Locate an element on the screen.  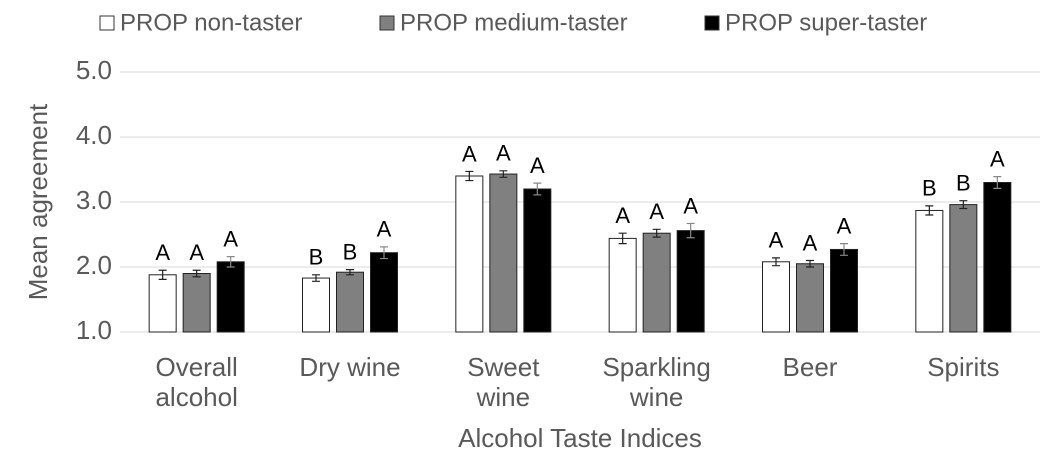
y-axis-title: Mean agreement is located at coordinates (38, 201).